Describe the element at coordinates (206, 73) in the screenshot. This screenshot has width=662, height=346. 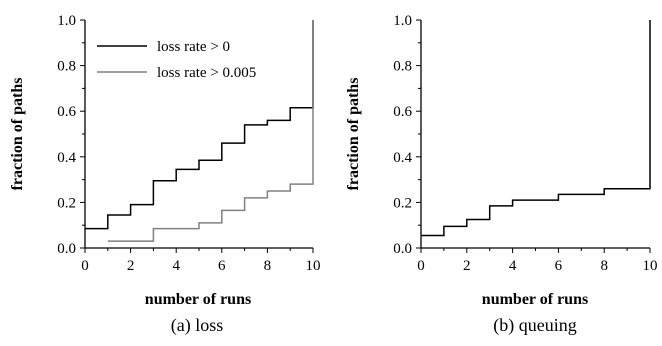
I see `legend-label-1: loss rate > 0.005` at that location.